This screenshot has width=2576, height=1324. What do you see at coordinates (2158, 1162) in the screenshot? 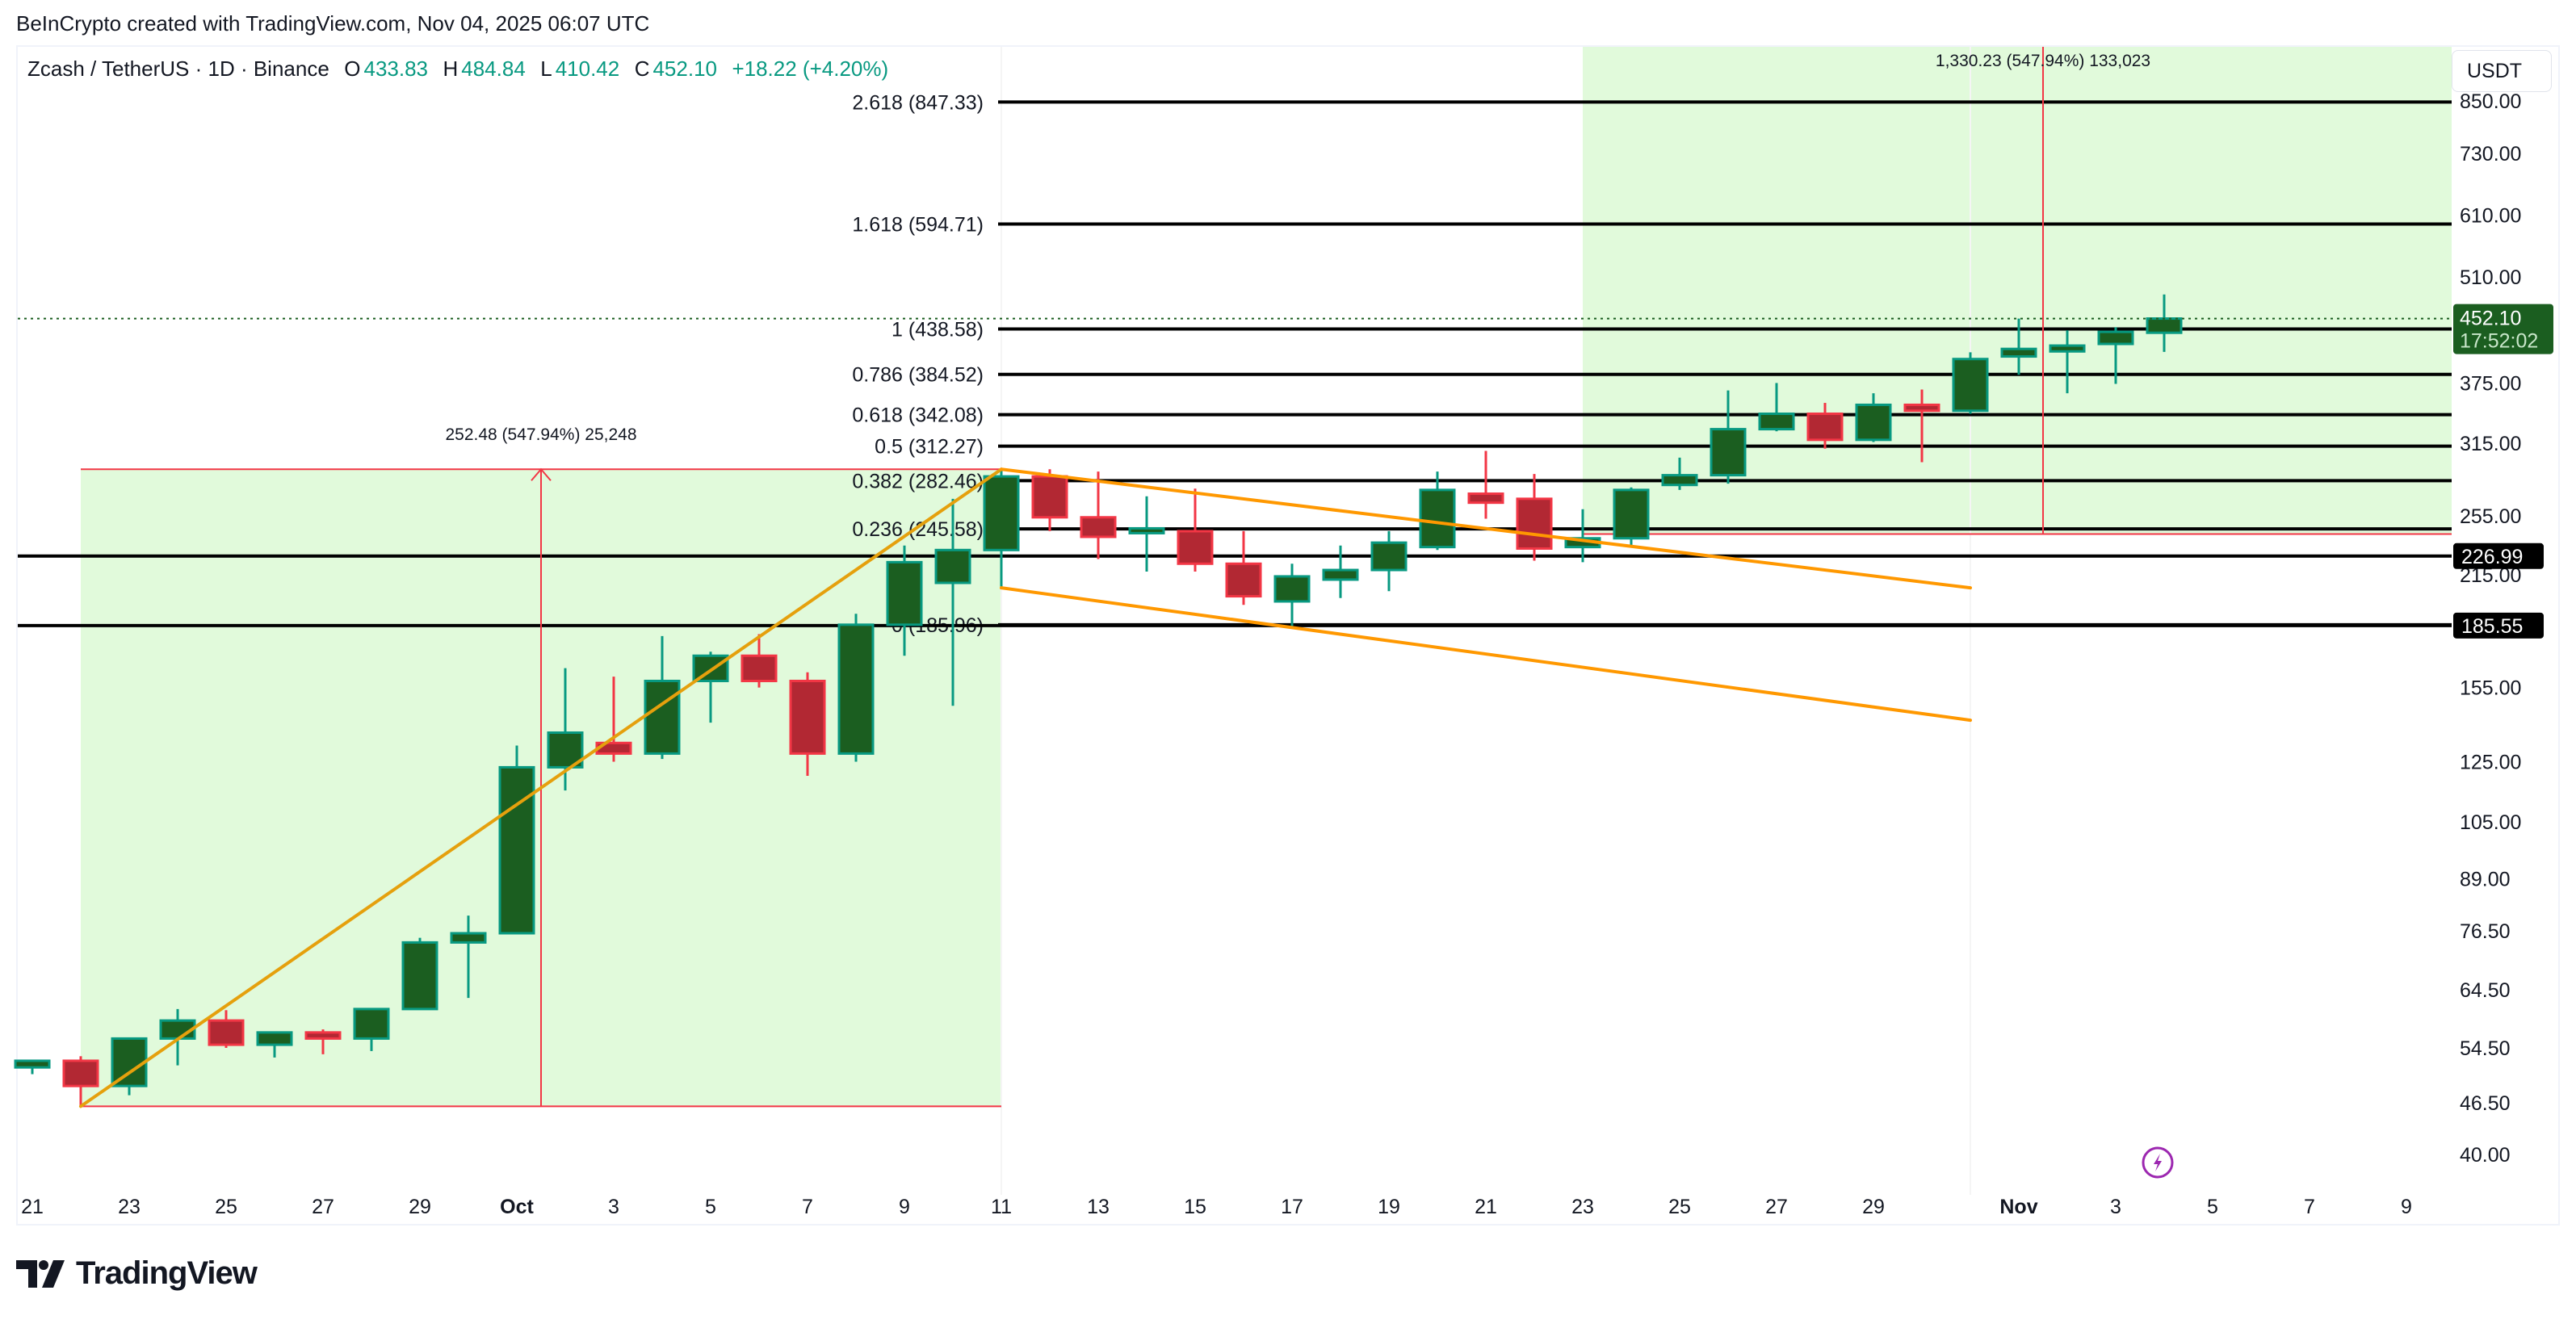
I see `lightning-icon` at bounding box center [2158, 1162].